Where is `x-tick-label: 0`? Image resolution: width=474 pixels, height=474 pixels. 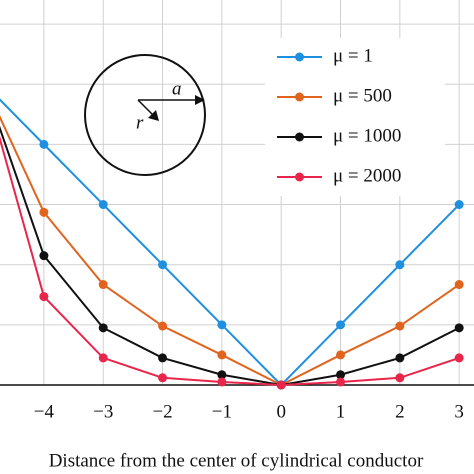 x-tick-label: 0 is located at coordinates (281, 411).